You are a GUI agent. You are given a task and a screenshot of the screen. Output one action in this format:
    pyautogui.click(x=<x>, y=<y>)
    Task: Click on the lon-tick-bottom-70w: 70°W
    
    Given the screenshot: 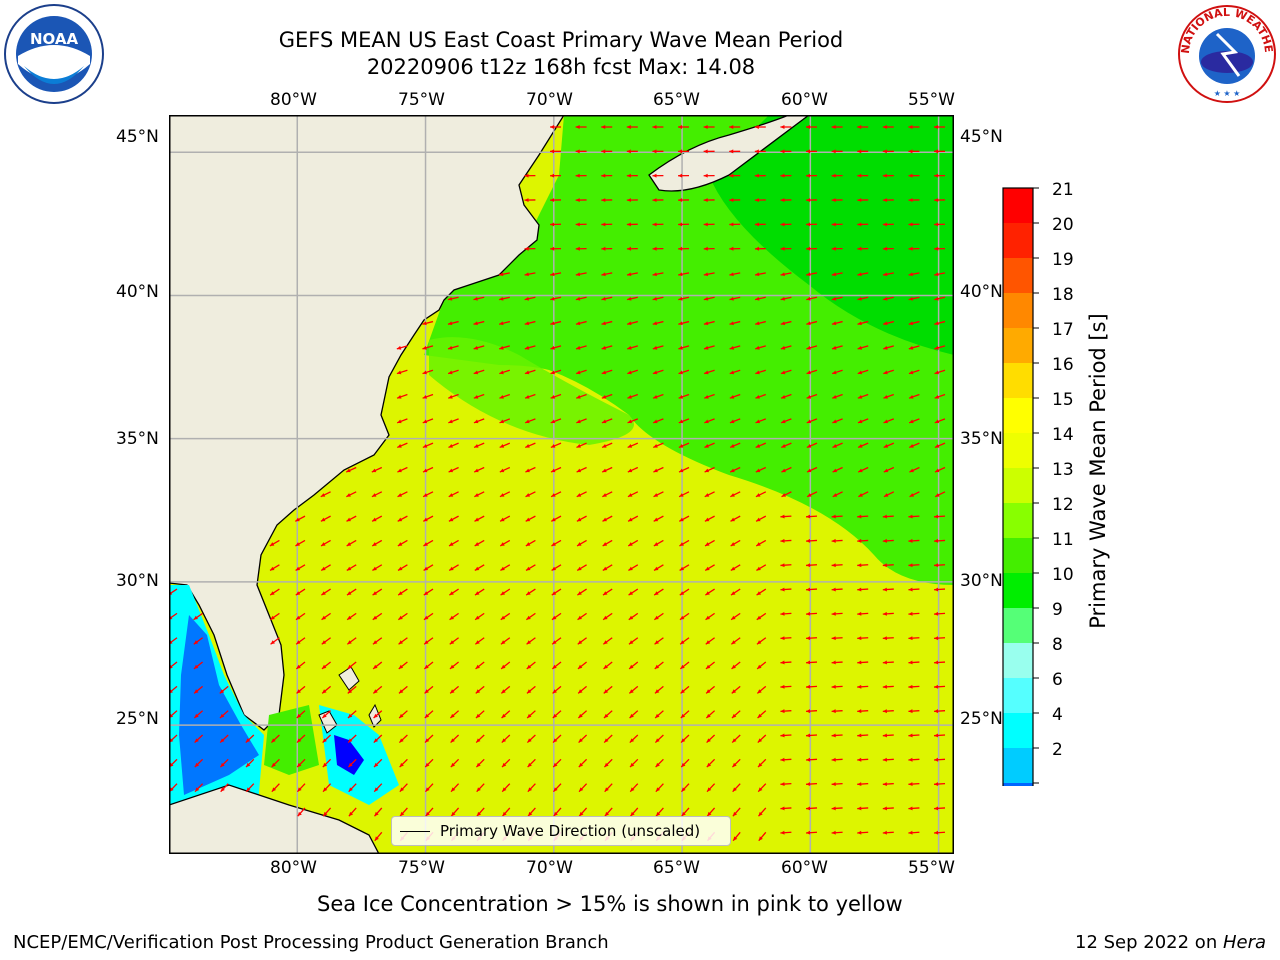 What is the action you would take?
    pyautogui.click(x=549, y=868)
    